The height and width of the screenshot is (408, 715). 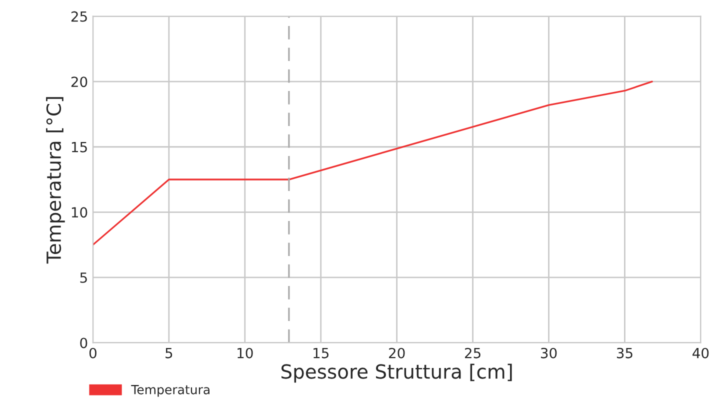 What do you see at coordinates (83, 277) in the screenshot?
I see `y-tick-label: 5` at bounding box center [83, 277].